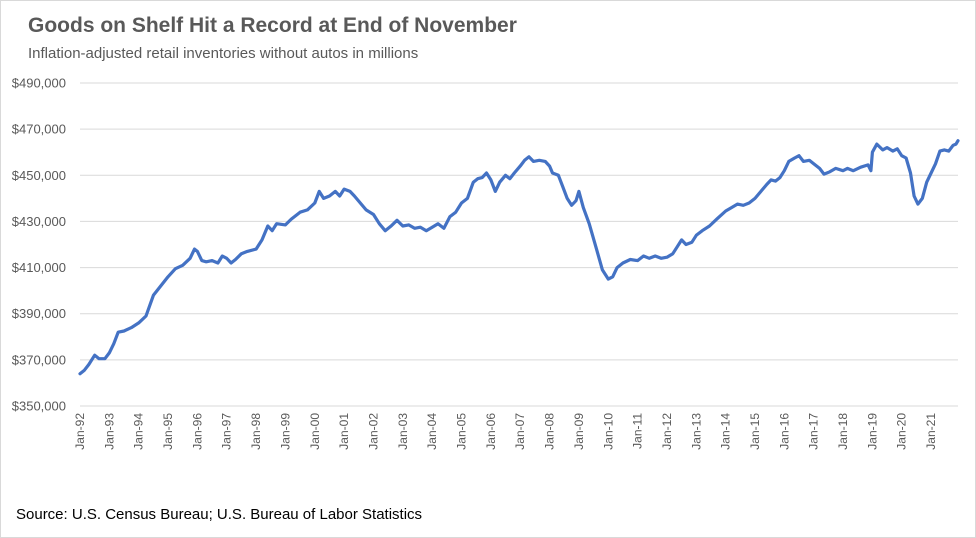  What do you see at coordinates (491, 431) in the screenshot?
I see `x-tick-label: Jan-06` at bounding box center [491, 431].